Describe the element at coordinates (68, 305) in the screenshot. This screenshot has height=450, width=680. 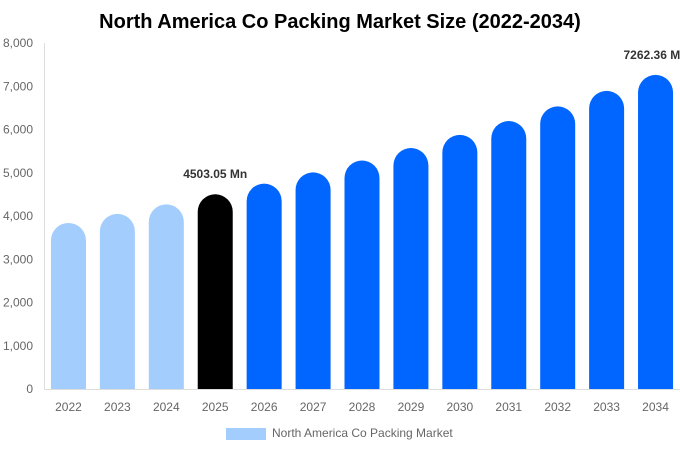
I see `bar-2022` at that location.